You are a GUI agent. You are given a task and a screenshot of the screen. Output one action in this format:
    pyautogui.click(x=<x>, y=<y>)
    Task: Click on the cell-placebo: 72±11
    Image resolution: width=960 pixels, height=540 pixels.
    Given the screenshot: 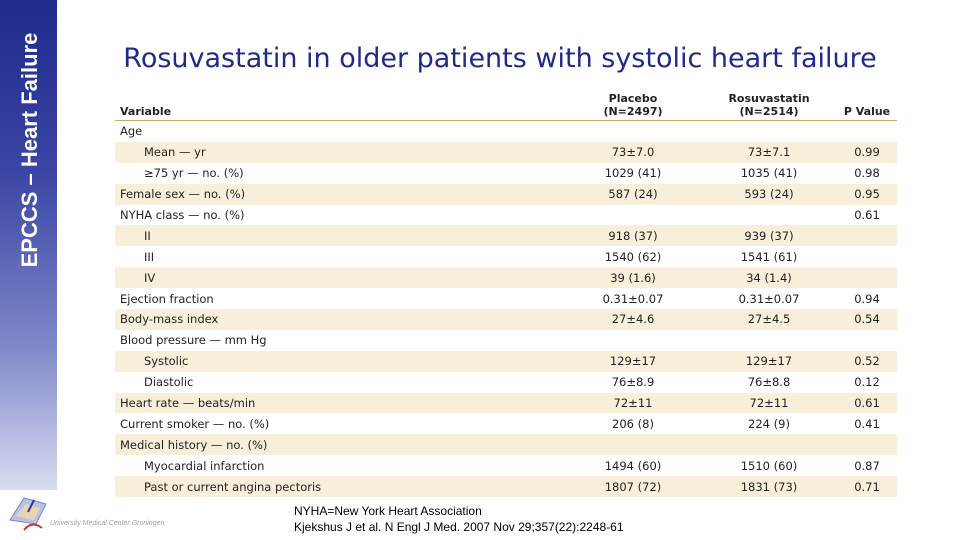 What is the action you would take?
    pyautogui.click(x=633, y=403)
    